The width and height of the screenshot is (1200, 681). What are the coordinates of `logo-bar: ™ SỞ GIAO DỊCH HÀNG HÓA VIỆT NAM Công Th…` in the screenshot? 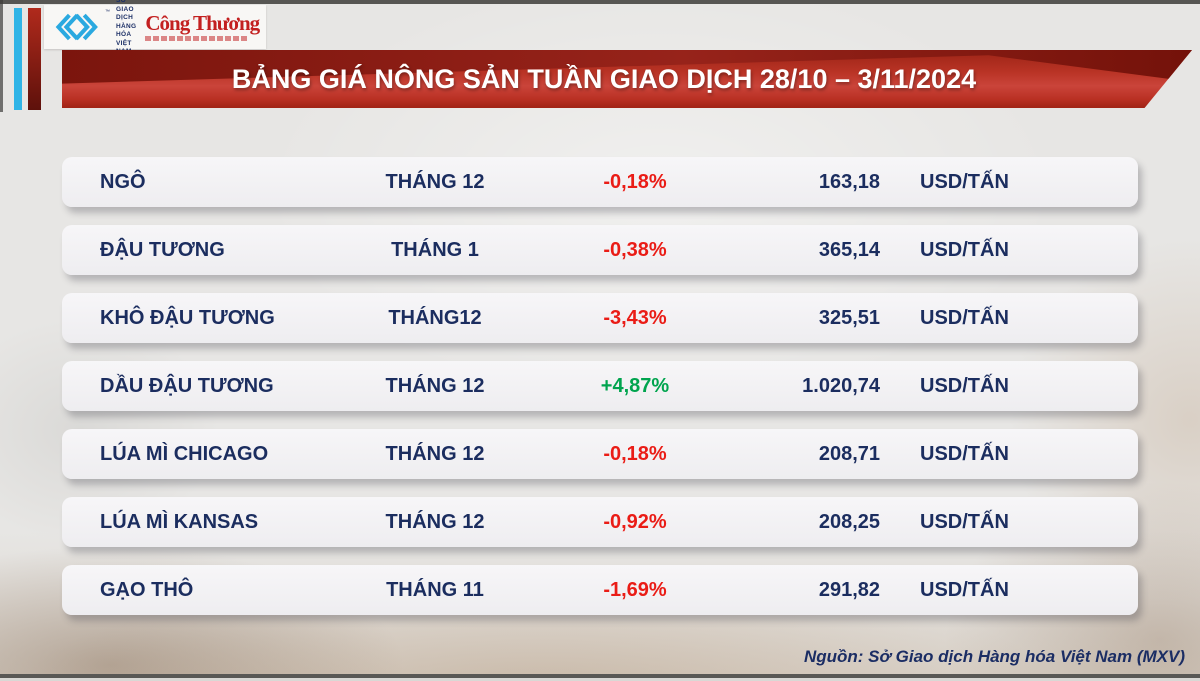 It's located at (155, 27).